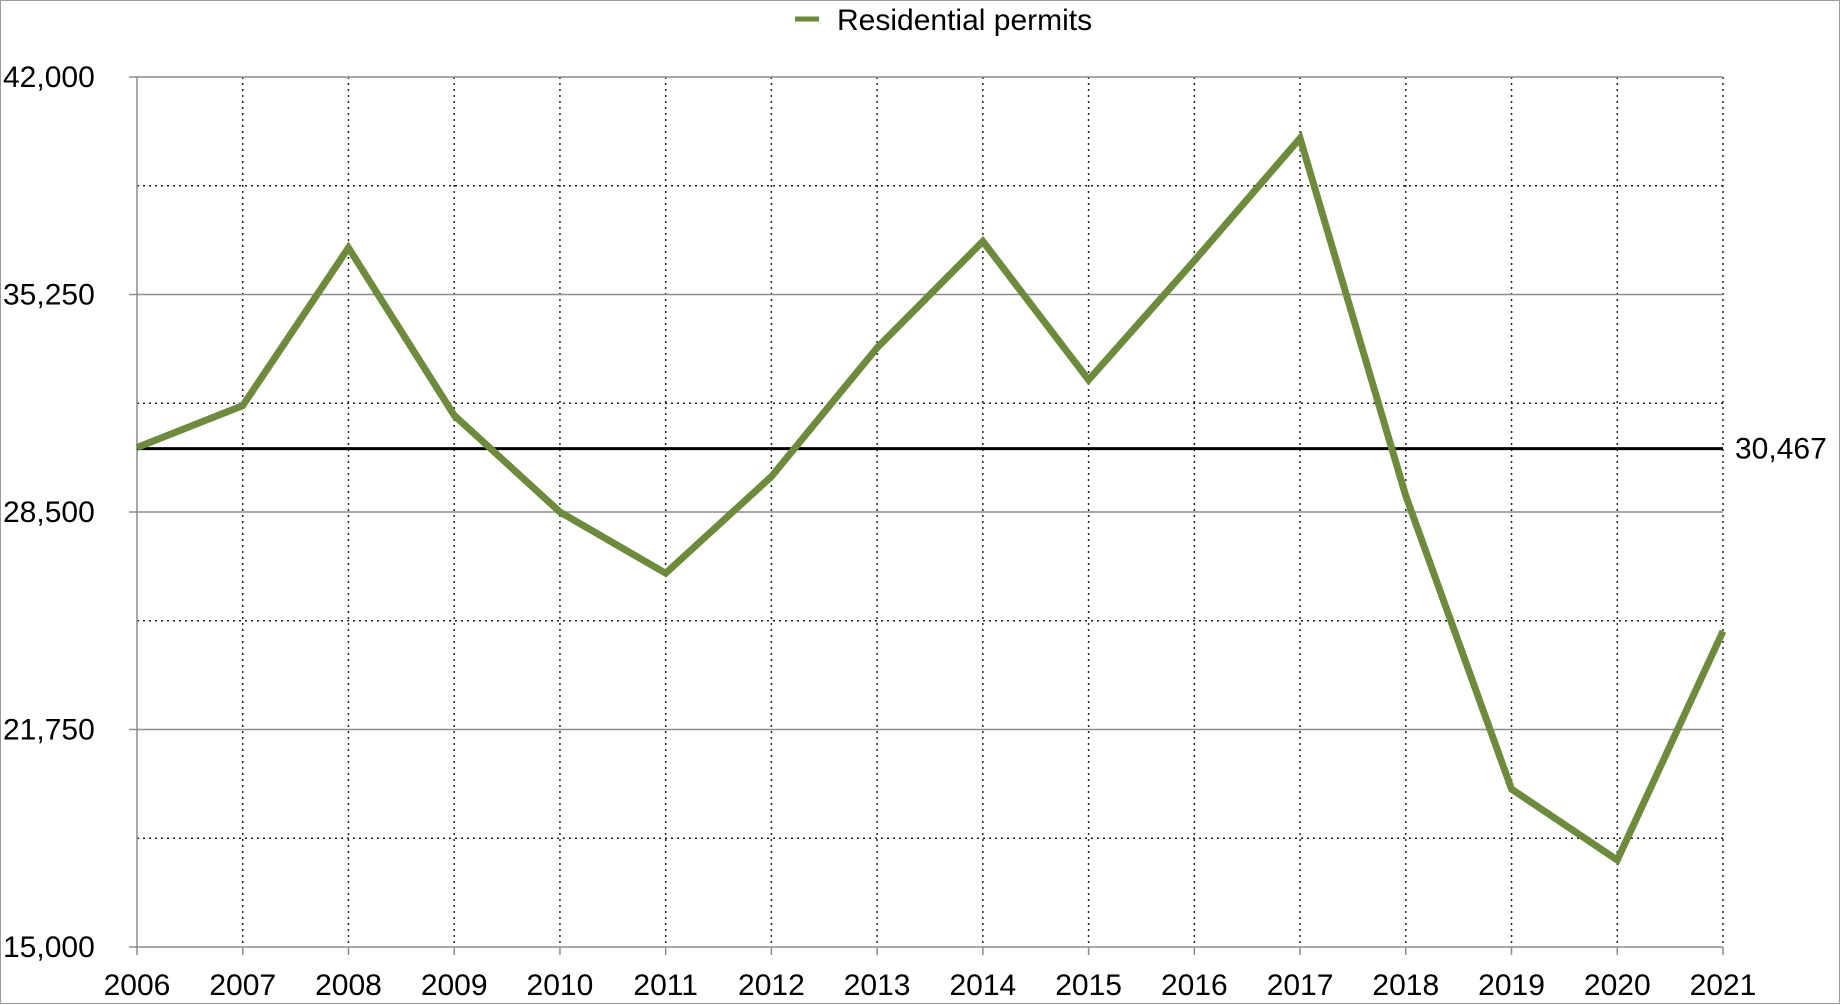  Describe the element at coordinates (771, 985) in the screenshot. I see `x-tick-label: 2012` at that location.